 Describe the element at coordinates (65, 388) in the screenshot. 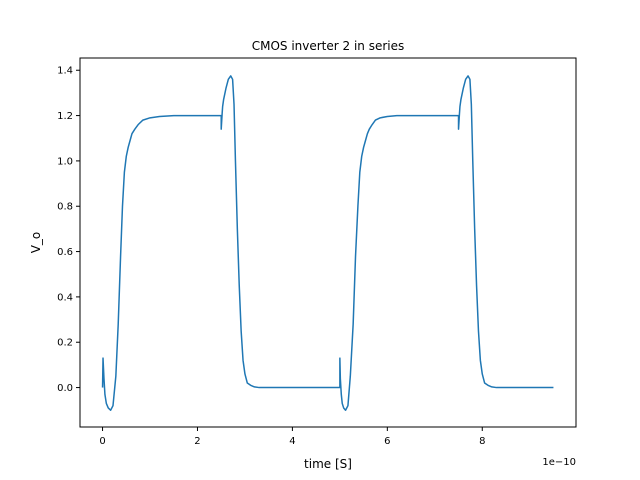

I see `y-tick-label: 0.0` at that location.